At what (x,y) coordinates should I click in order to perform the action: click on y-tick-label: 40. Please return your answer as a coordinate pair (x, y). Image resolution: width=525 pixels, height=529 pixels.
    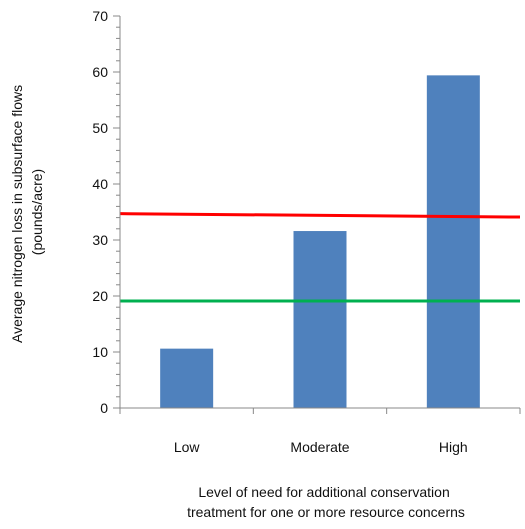
    Looking at the image, I should click on (100, 184).